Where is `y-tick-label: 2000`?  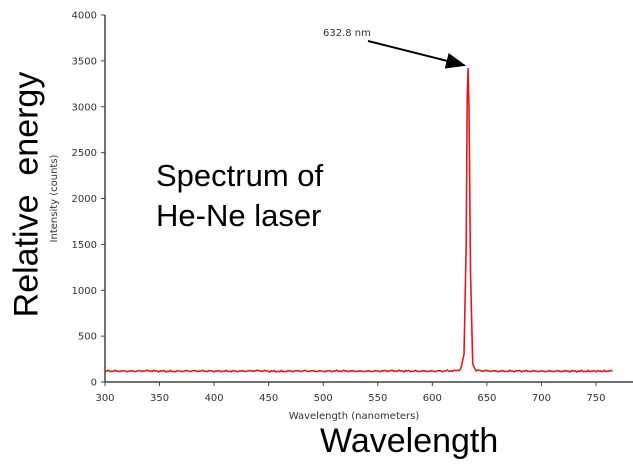 y-tick-label: 2000 is located at coordinates (84, 199).